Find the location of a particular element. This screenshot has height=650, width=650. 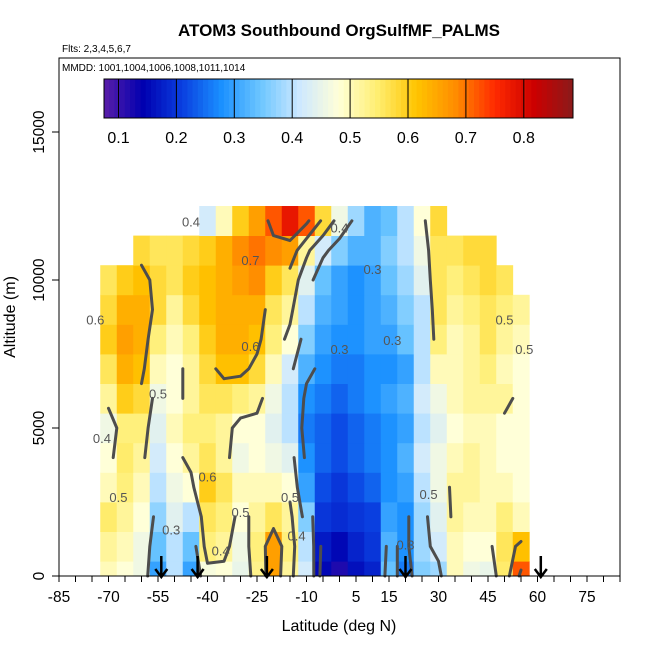

x-tick-label: -40 is located at coordinates (207, 597).